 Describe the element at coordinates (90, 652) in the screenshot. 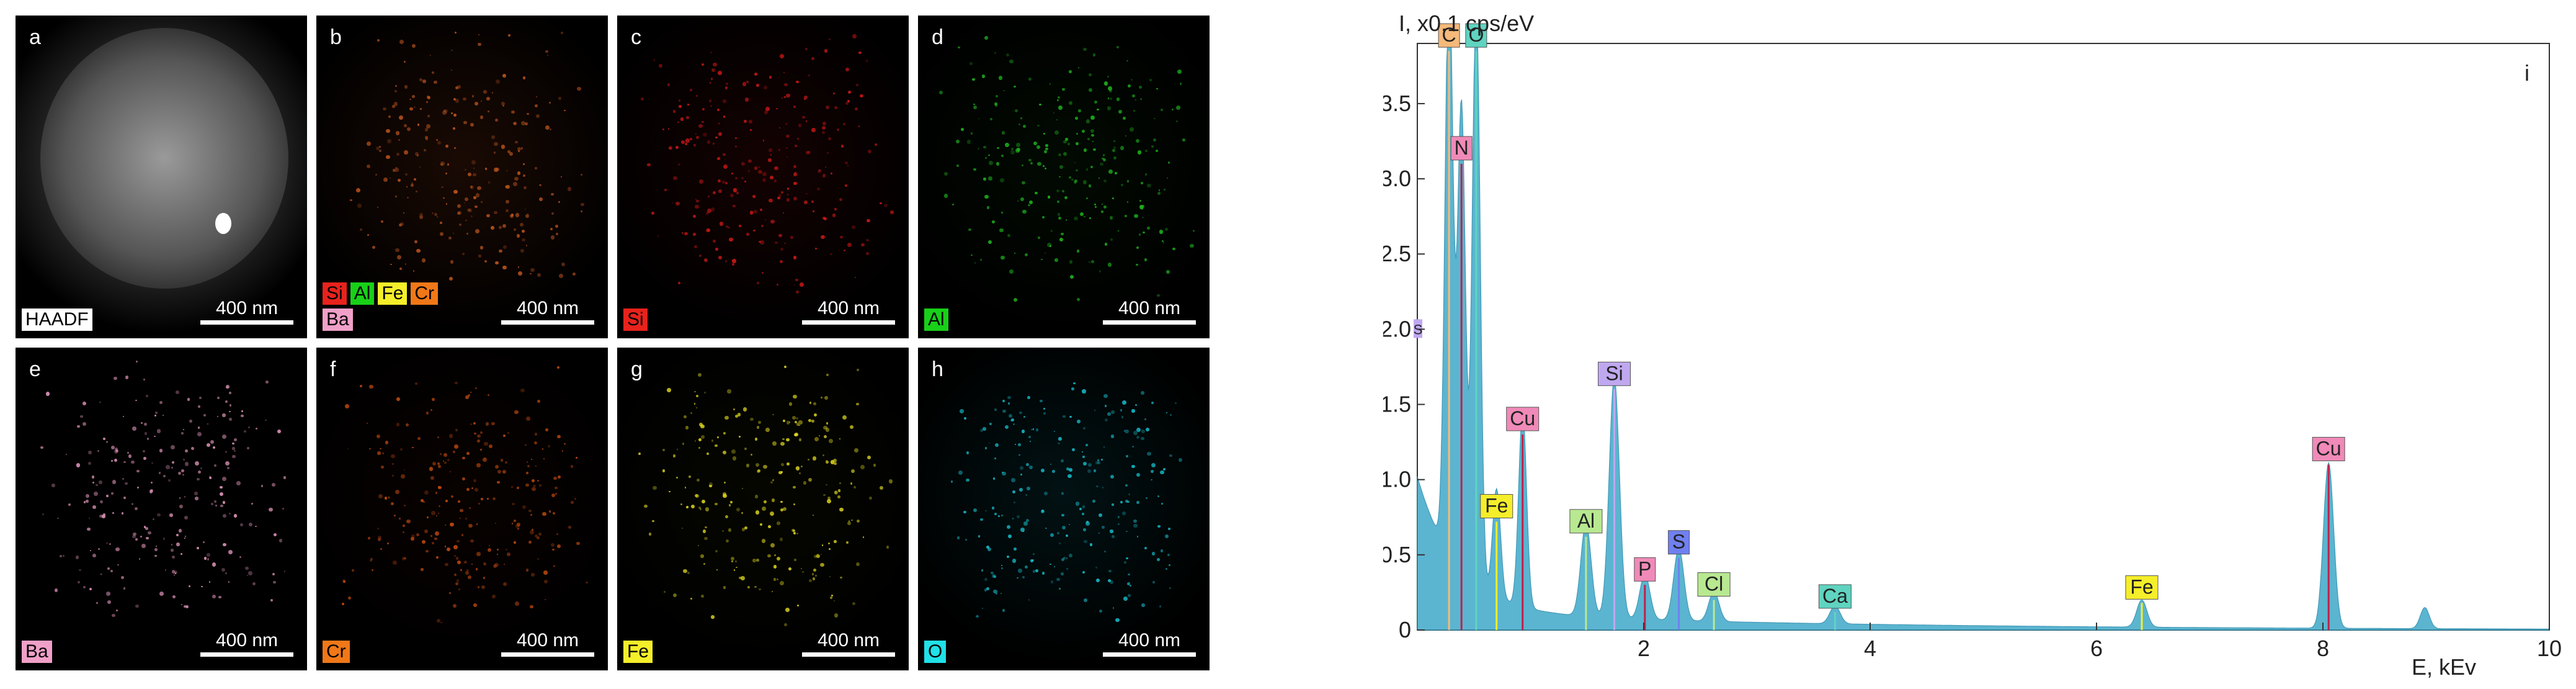

I see `element-tags: Ba` at that location.